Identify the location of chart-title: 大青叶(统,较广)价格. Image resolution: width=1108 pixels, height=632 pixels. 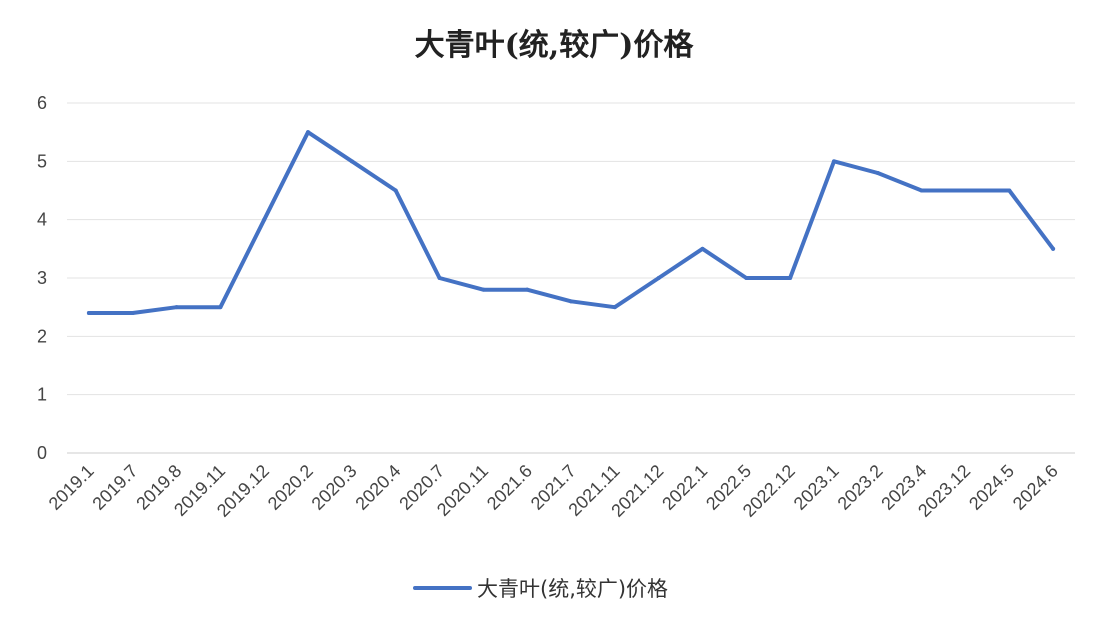
(555, 45).